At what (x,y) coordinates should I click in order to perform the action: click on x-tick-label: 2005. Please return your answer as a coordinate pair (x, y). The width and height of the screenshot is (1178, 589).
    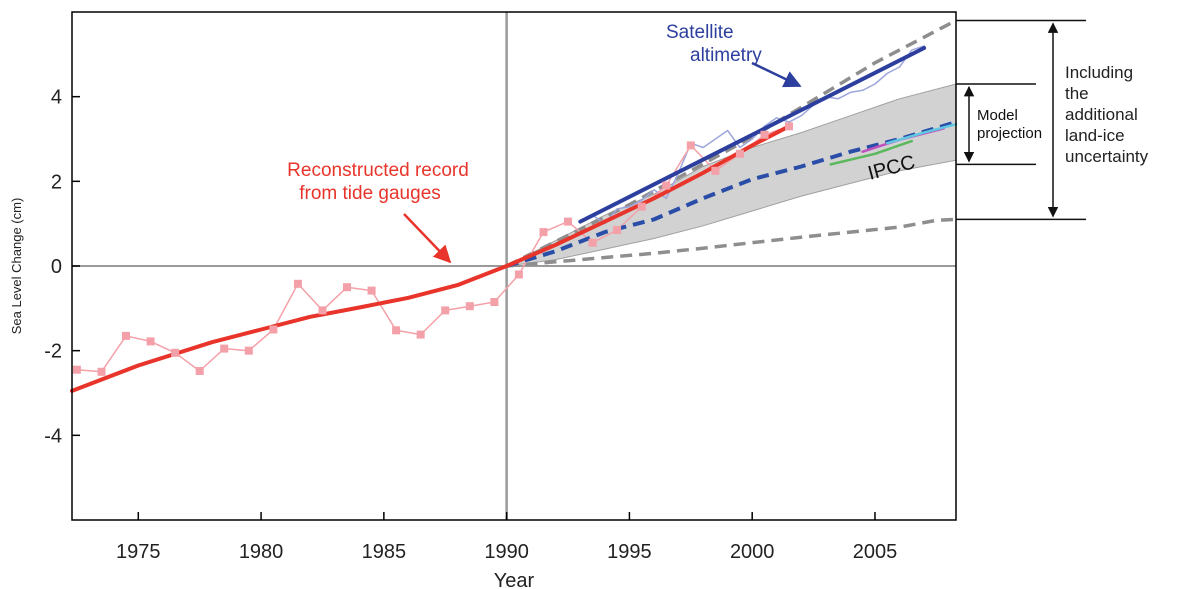
    Looking at the image, I should click on (875, 552).